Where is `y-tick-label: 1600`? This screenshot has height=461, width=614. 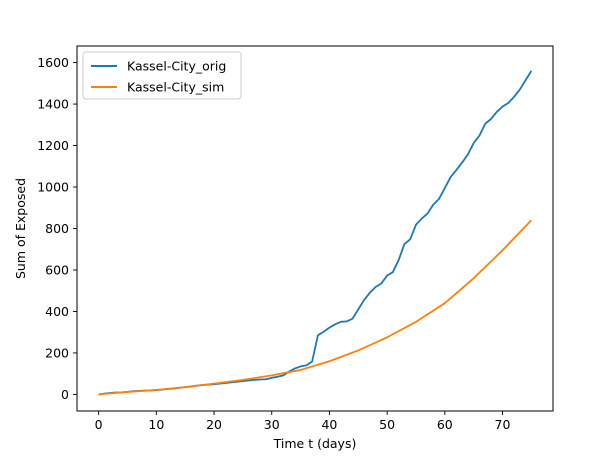 y-tick-label: 1600 is located at coordinates (53, 62).